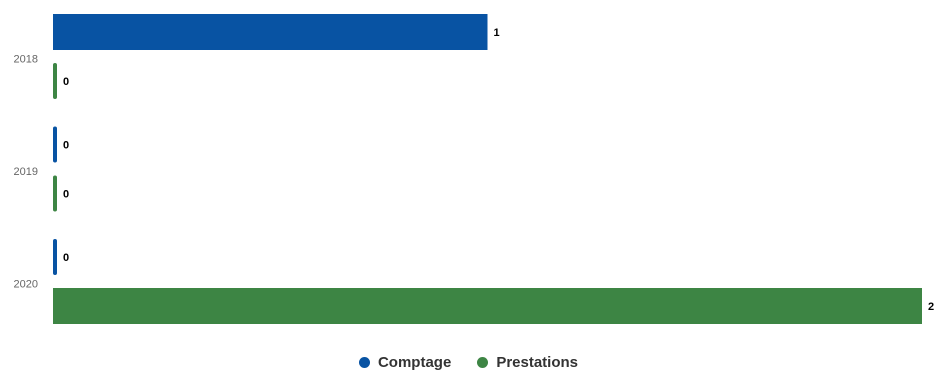 Image resolution: width=937 pixels, height=371 pixels. Describe the element at coordinates (66, 146) in the screenshot. I see `data-label-comptage-2019: 0` at that location.